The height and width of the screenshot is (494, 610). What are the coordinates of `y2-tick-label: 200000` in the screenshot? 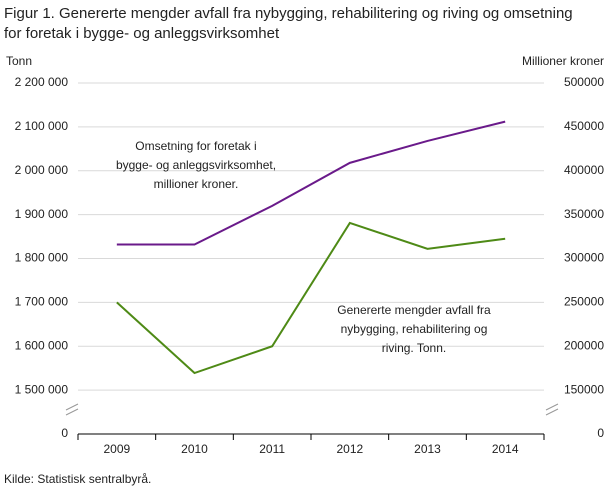 It's located at (584, 345).